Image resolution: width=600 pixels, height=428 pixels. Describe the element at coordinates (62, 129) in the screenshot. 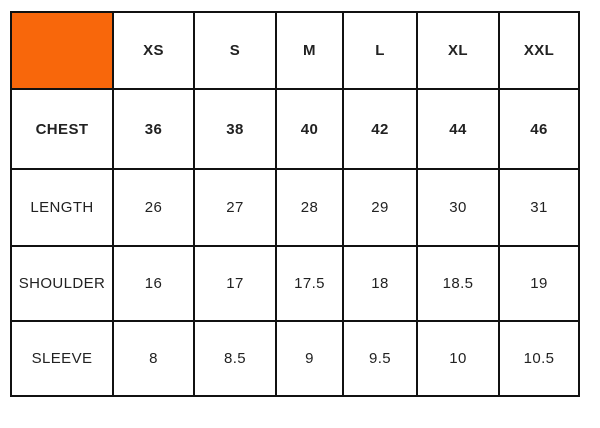

I see `row-label-chest: CHEST` at that location.